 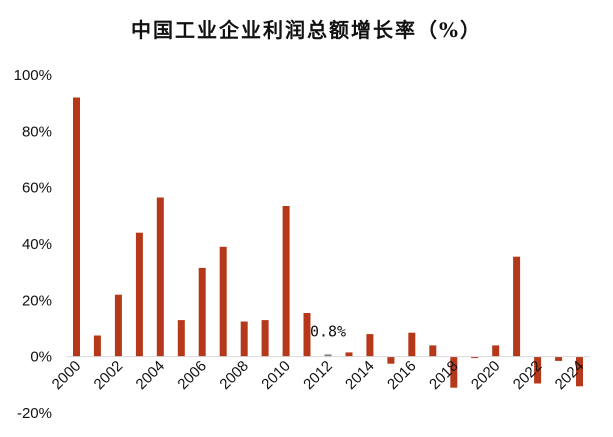 What do you see at coordinates (76, 227) in the screenshot?
I see `bar-2000` at bounding box center [76, 227].